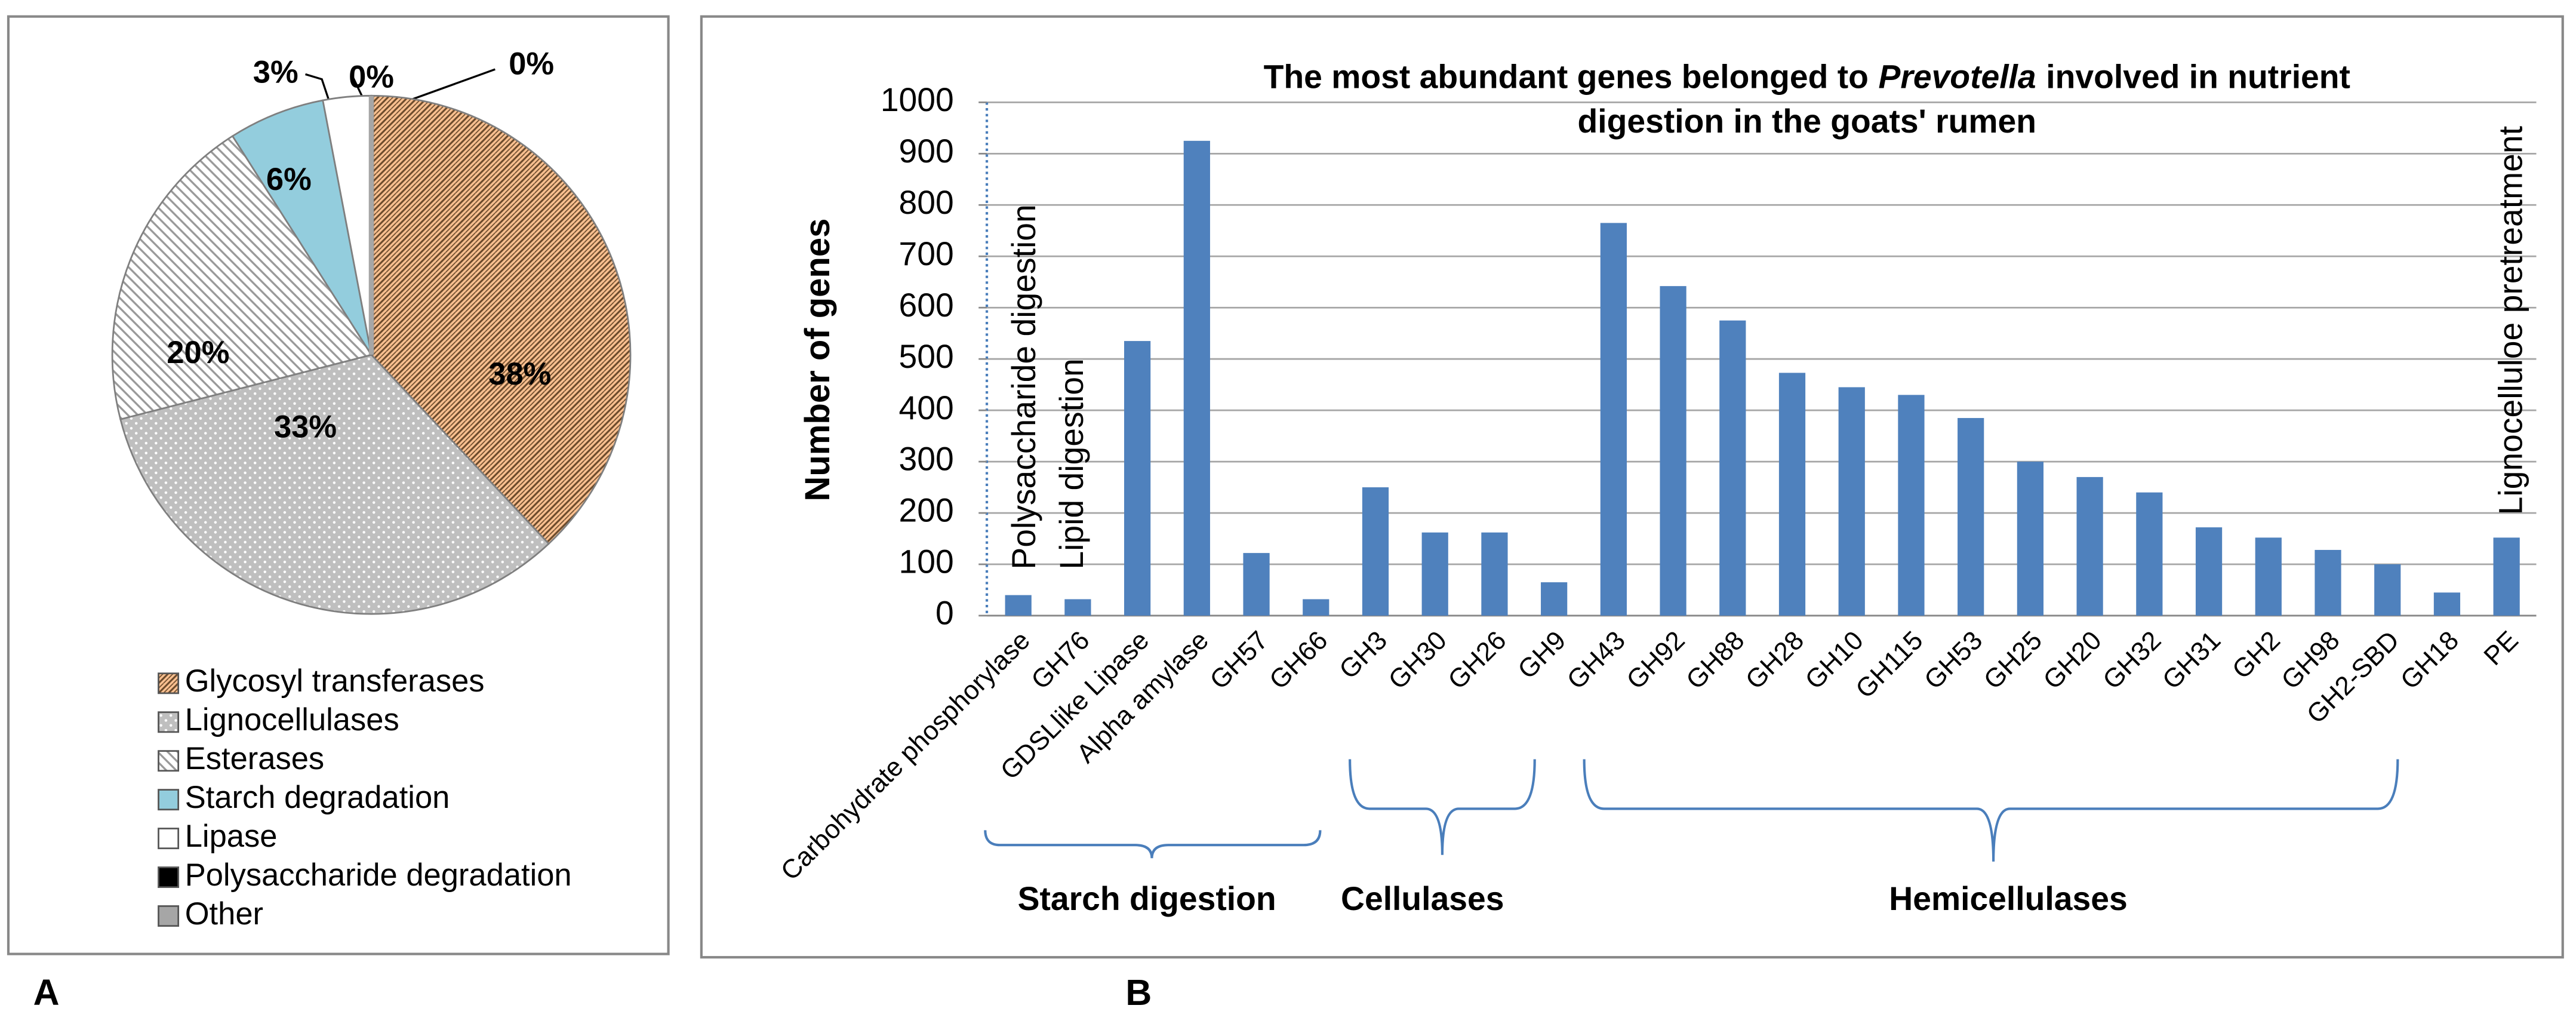 The height and width of the screenshot is (1036, 2576). Describe the element at coordinates (926, 202) in the screenshot. I see `y-tick-label: 800` at that location.